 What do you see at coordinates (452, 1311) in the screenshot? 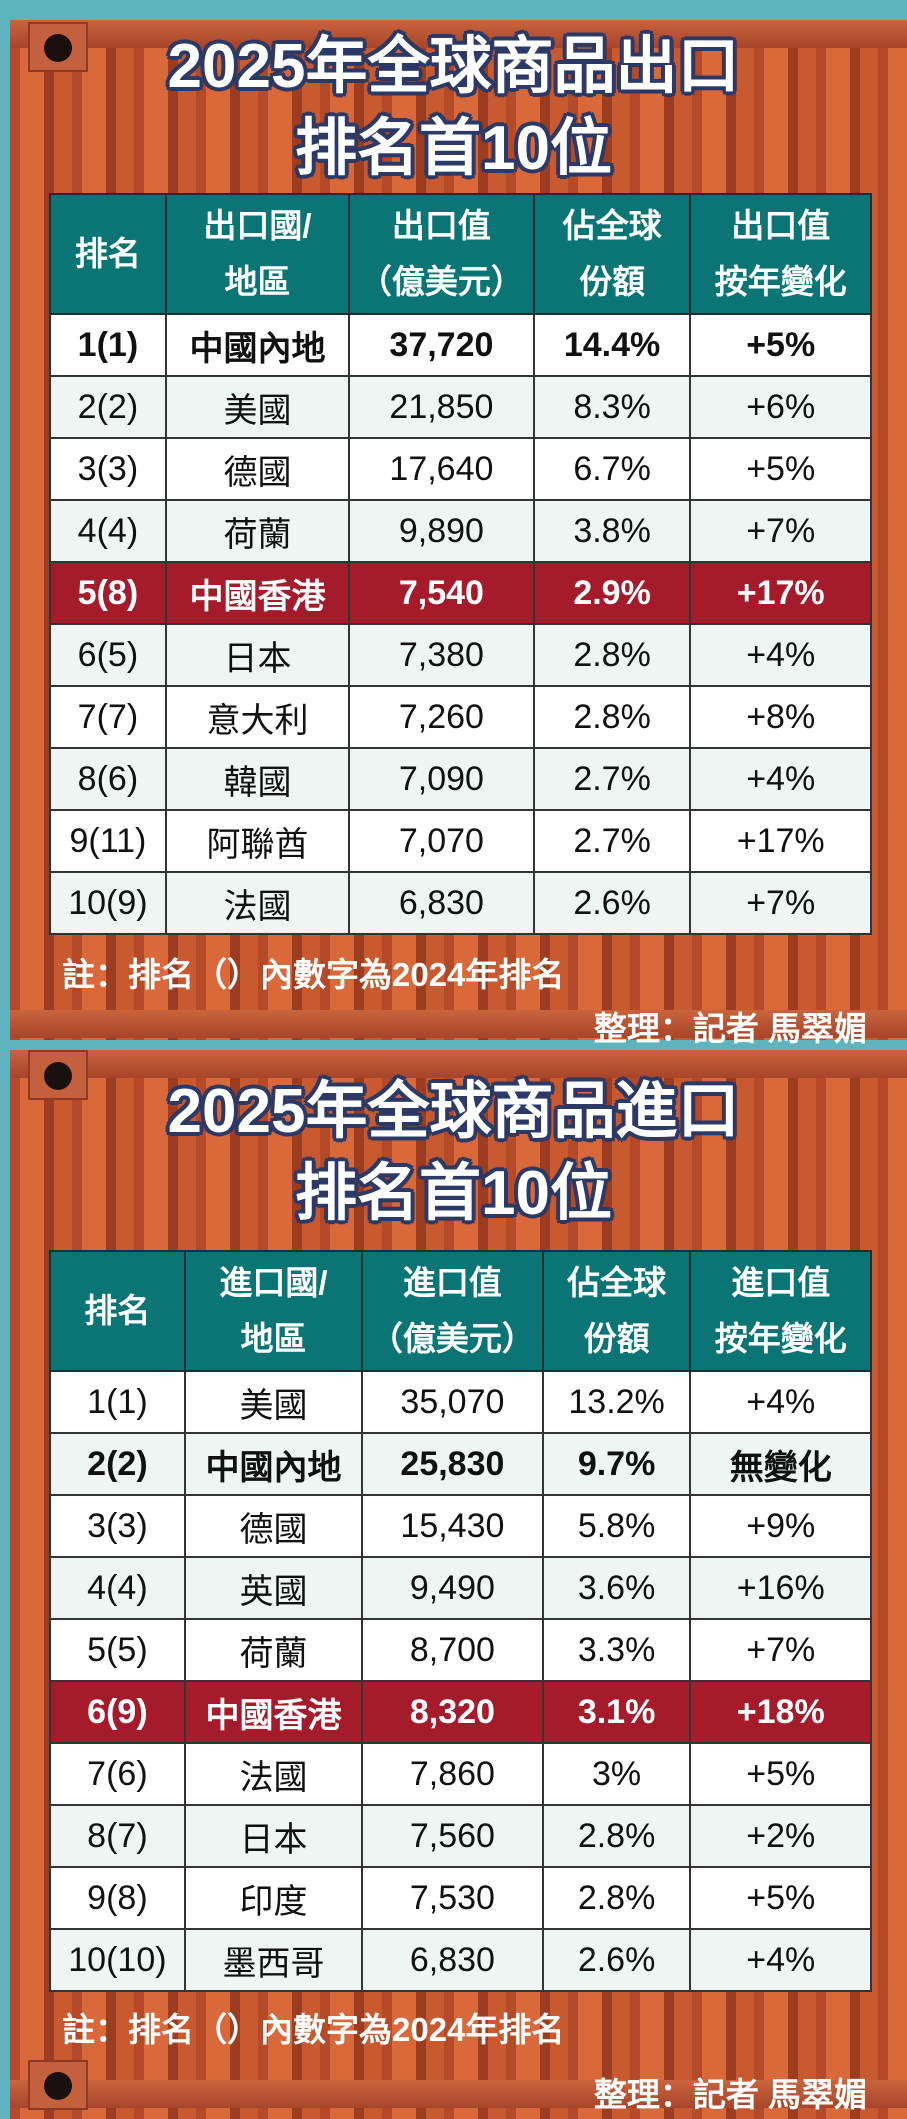
I see `column-header: 進口值 （億美元）` at bounding box center [452, 1311].